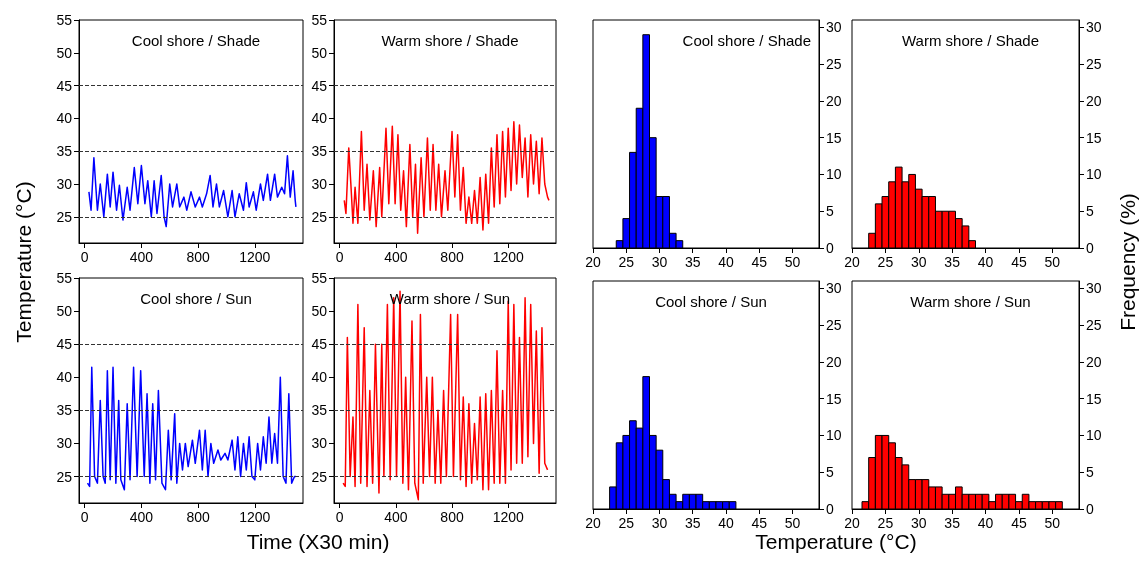 Image resolution: width=1148 pixels, height=572 pixels. I want to click on x-axis-title: Temperature (°C), so click(836, 542).